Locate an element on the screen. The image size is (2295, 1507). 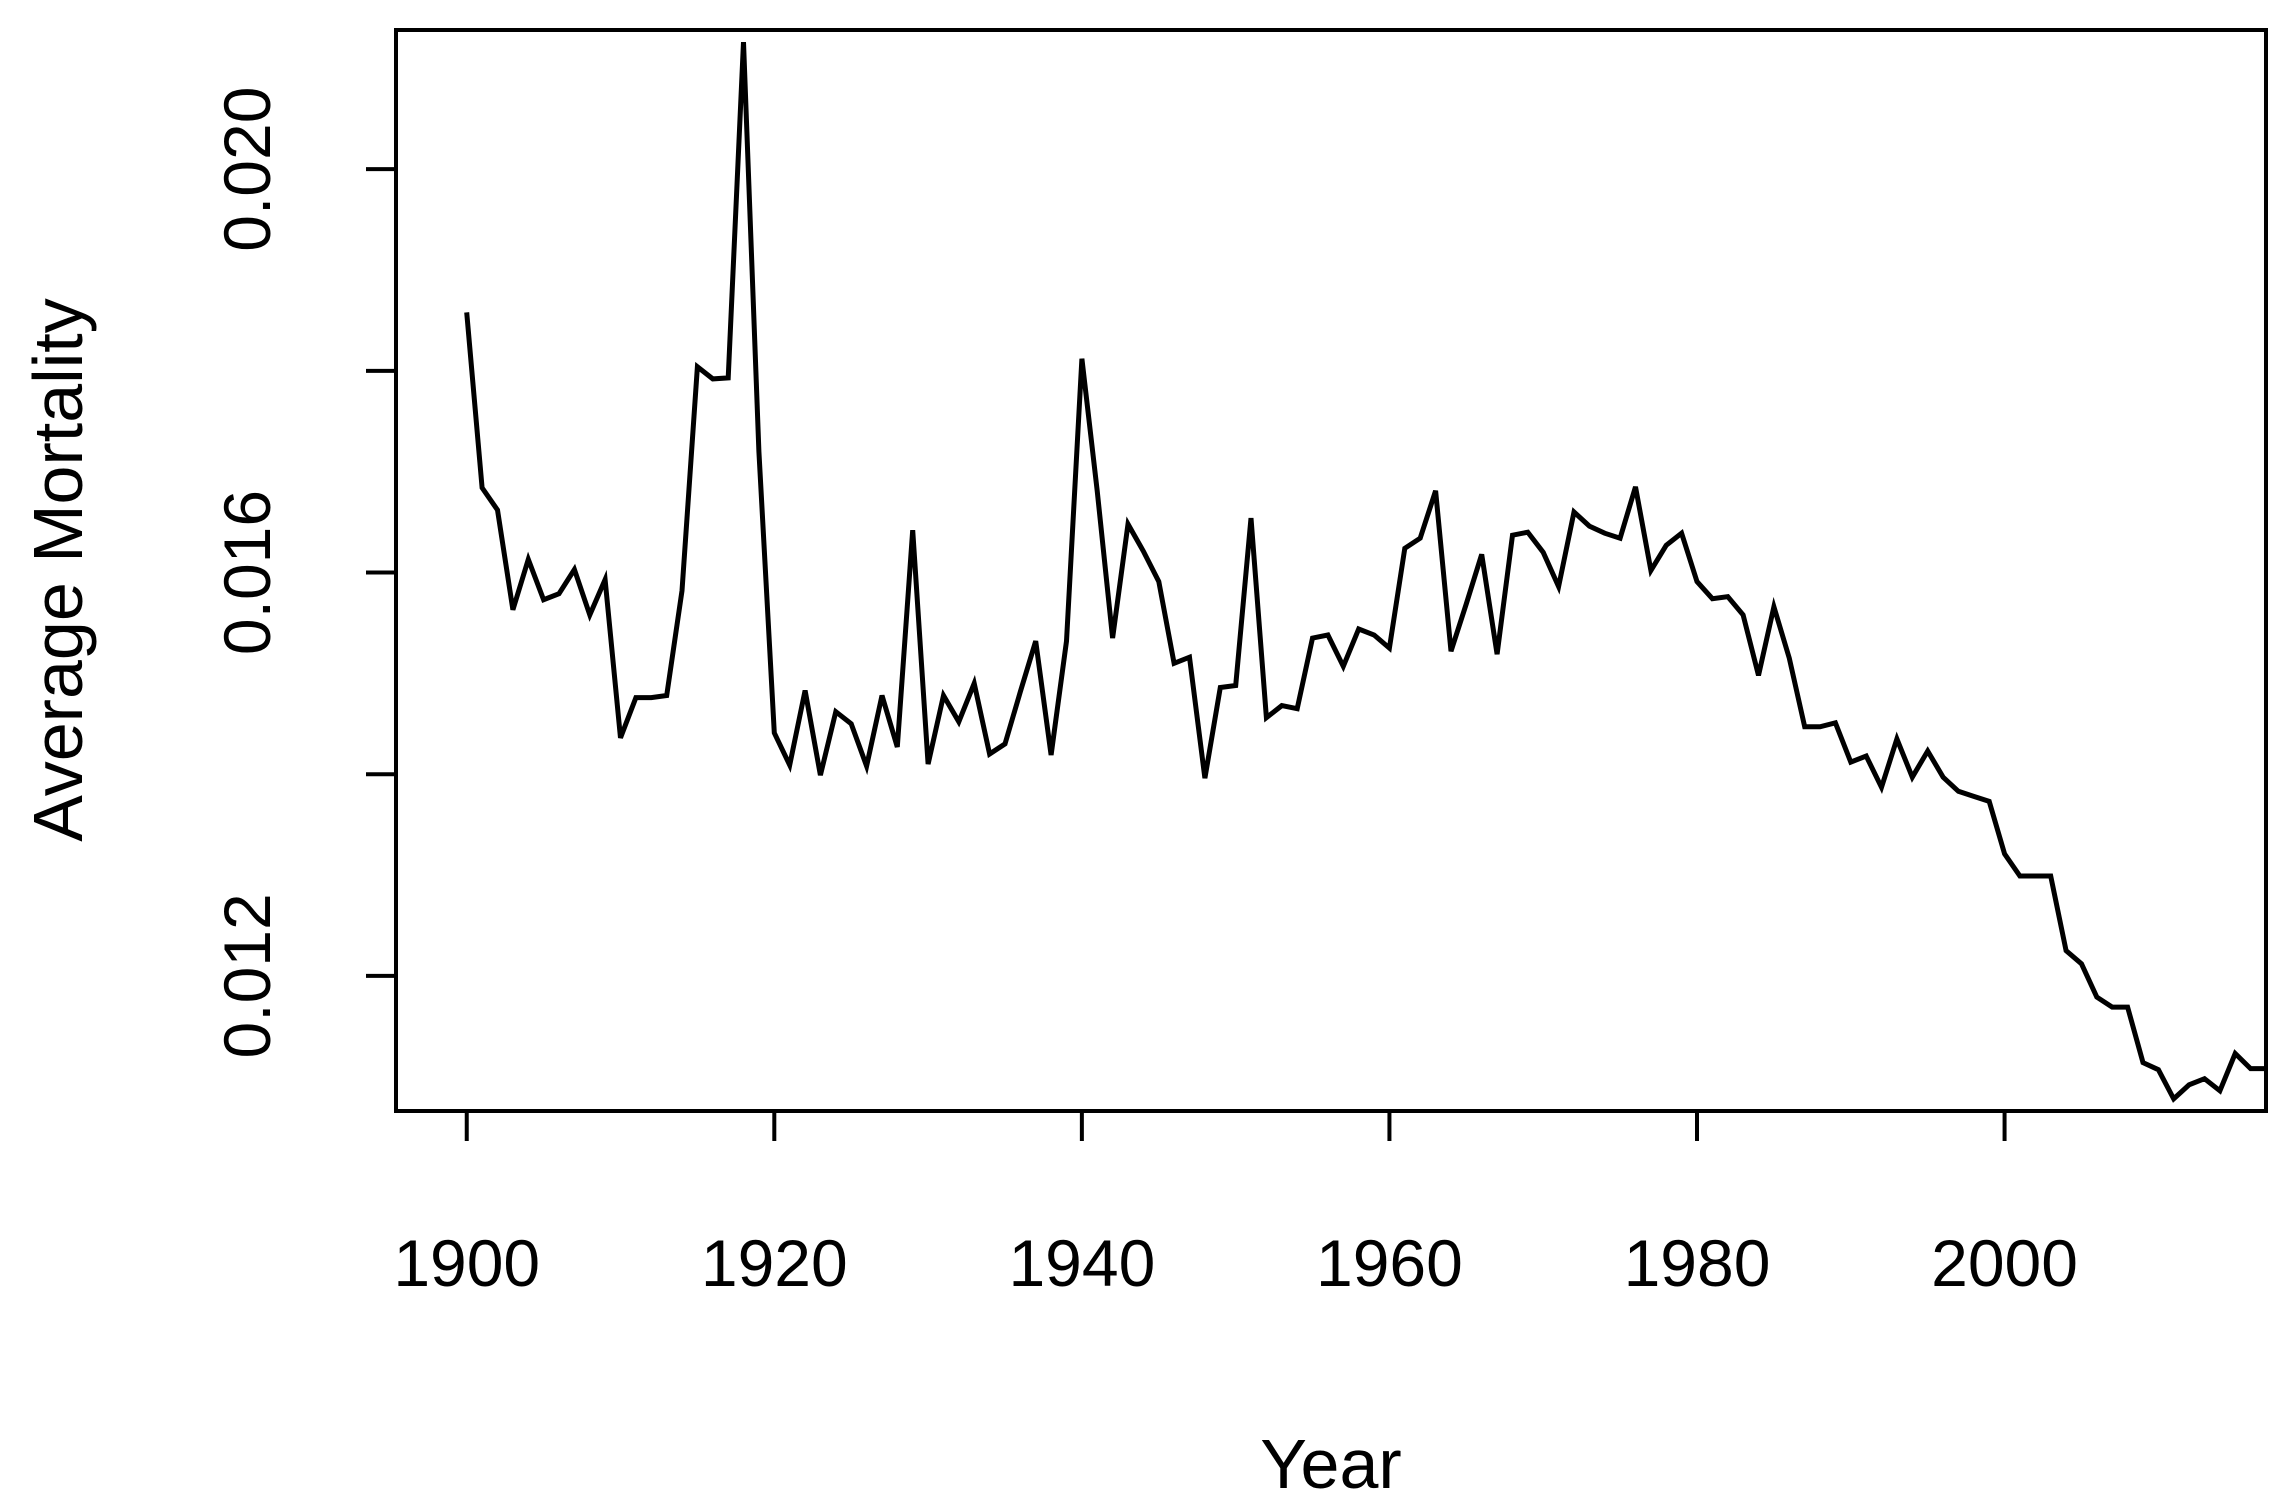
x-tick-label: 1920 is located at coordinates (774, 1263).